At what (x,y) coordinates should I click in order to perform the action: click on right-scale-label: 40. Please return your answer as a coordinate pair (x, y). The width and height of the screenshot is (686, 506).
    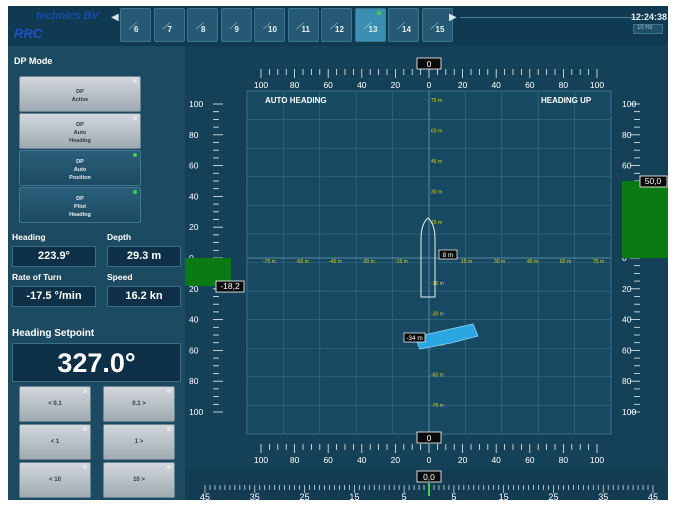
    Looking at the image, I should click on (627, 320).